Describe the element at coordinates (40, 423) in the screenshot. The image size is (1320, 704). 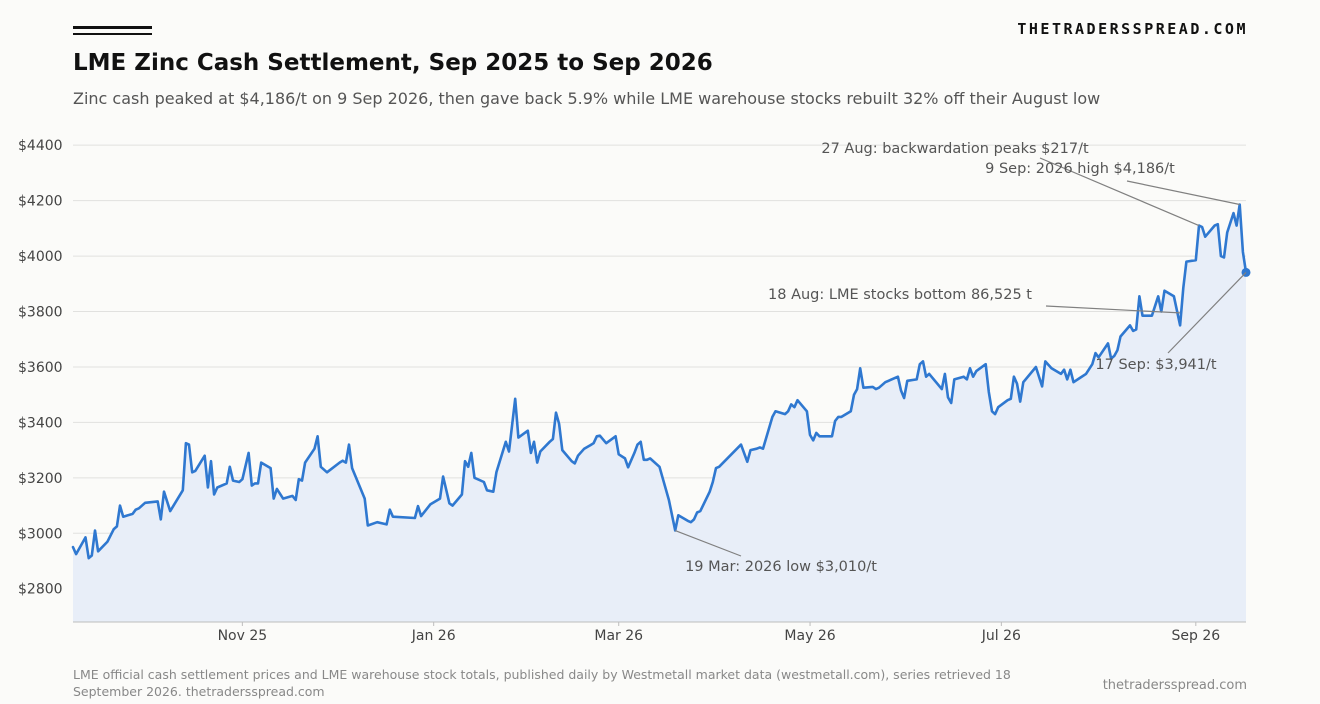
I see `y-tick-label: $3400` at that location.